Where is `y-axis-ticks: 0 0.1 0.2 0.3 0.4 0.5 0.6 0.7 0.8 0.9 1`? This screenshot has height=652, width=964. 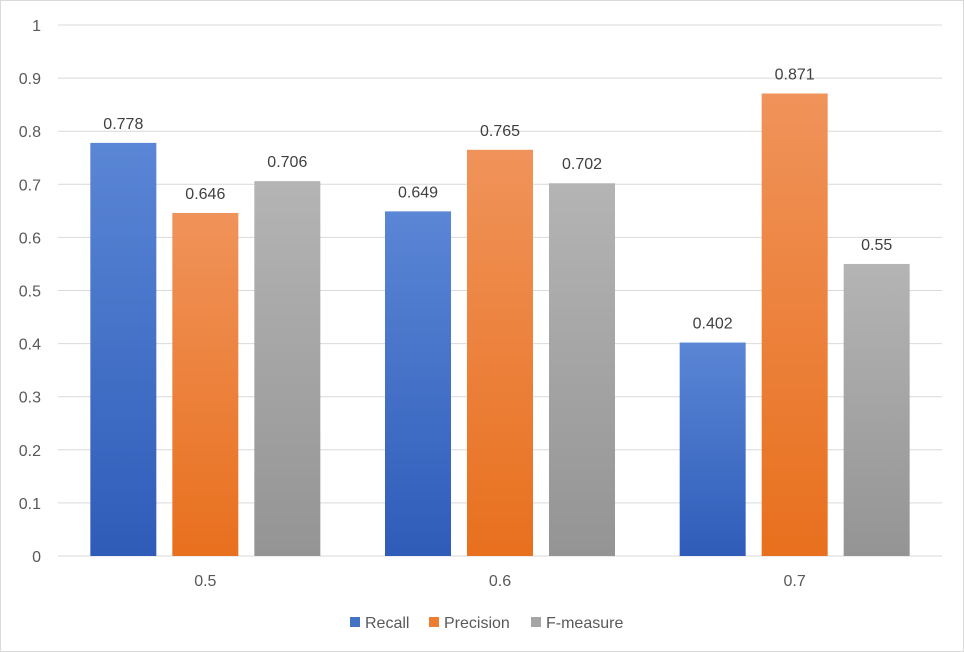 y-axis-ticks: 0 0.1 0.2 0.3 0.4 0.5 0.6 0.7 0.8 0.9 1 is located at coordinates (30, 292).